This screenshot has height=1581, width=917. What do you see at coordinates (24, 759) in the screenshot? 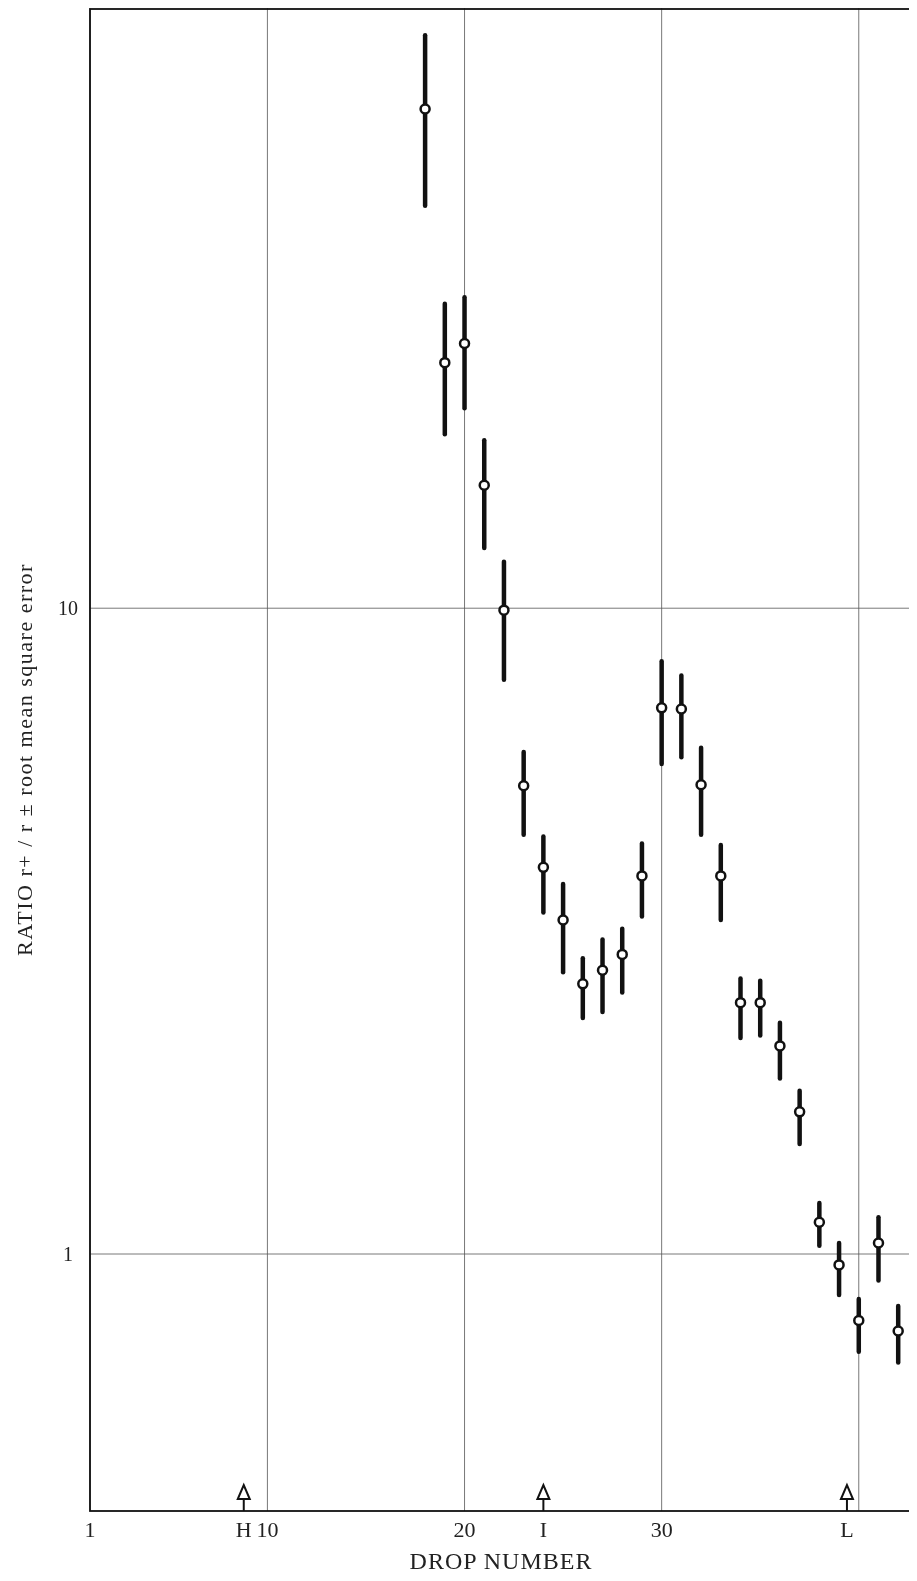
I see `y-axis-title: RATIO r+ / r ± root mean square error` at bounding box center [24, 759].